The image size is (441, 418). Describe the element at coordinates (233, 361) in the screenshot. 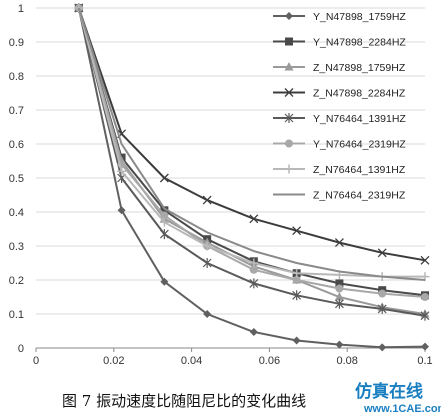

I see `x-tick-labels: 0 0.02 0.04 0.06 0.08 0.1` at that location.